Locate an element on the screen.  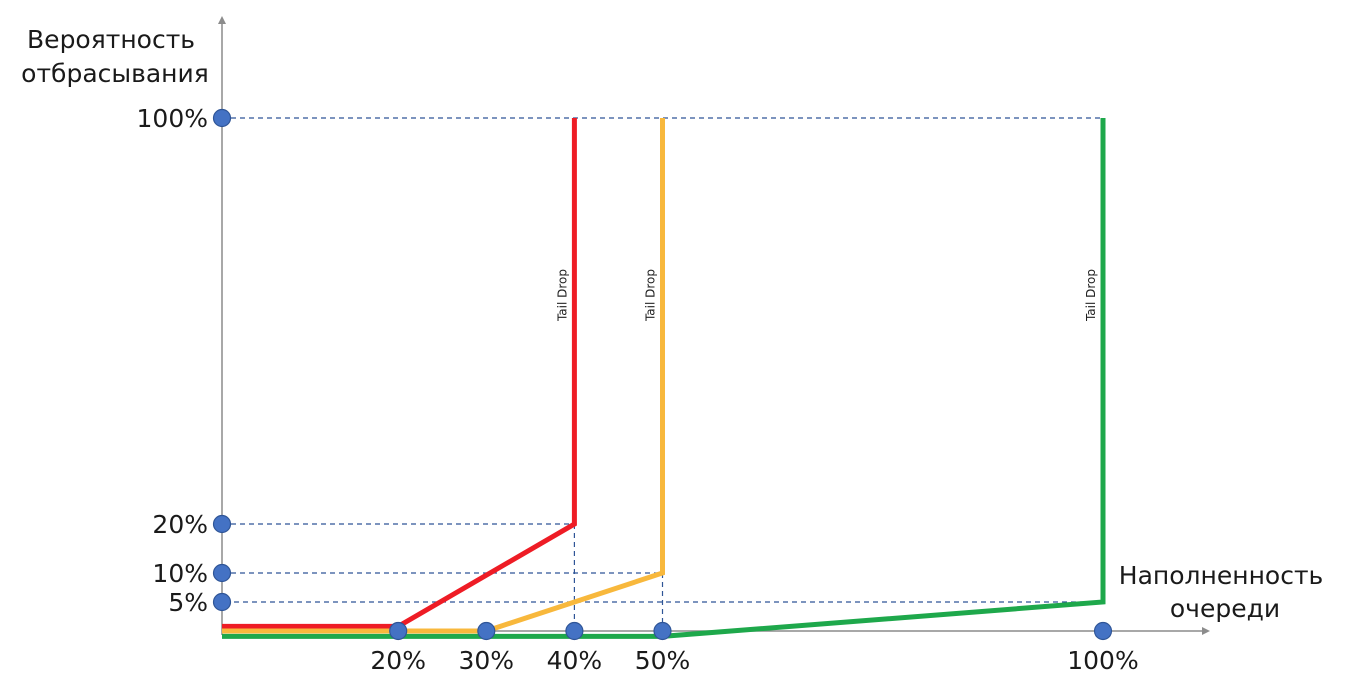
x-axis-title-line-1: Наполненность is located at coordinates (1221, 575).